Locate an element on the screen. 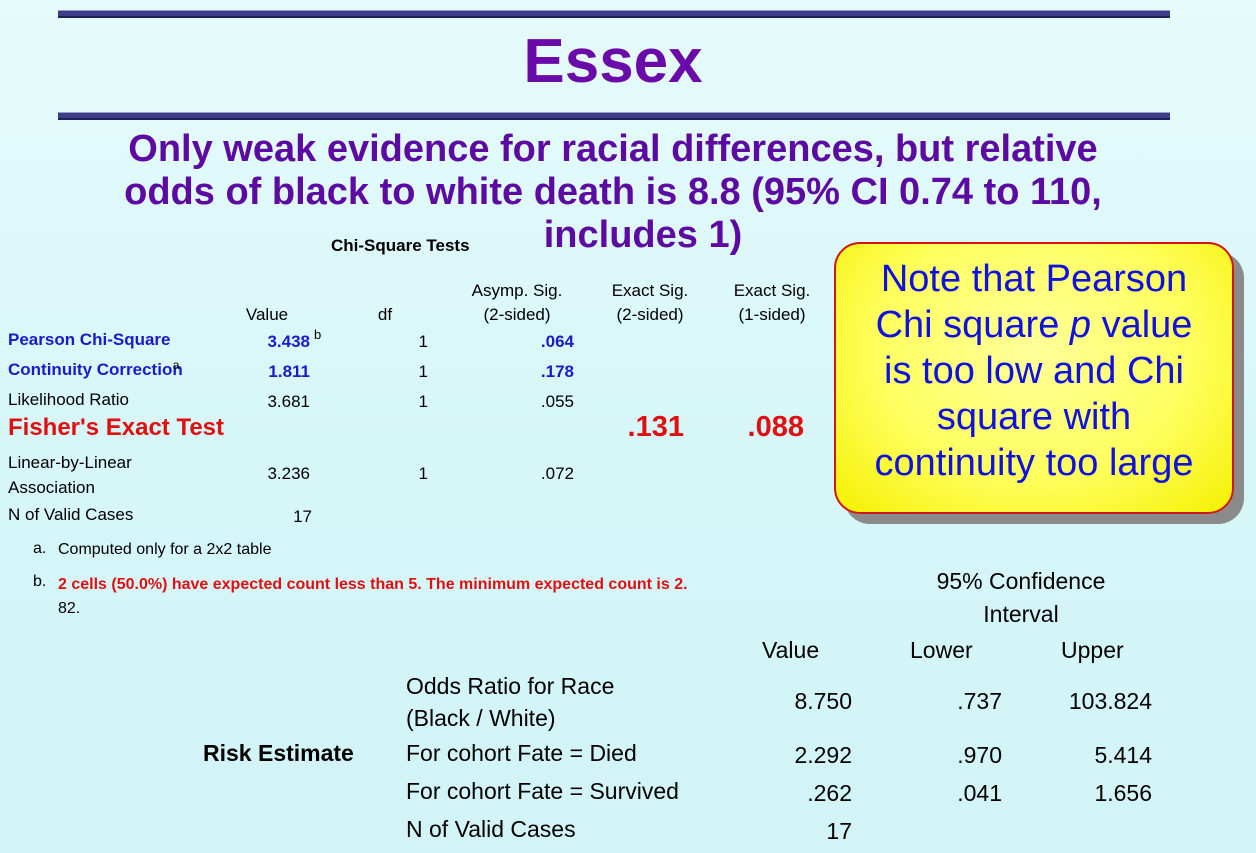  chi-square-title: Chi-Square Tests is located at coordinates (400, 245).